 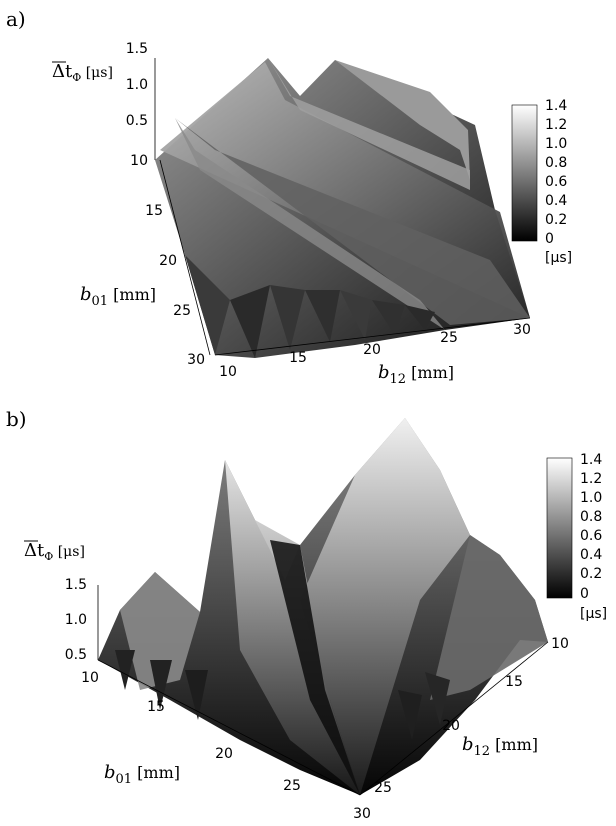 What do you see at coordinates (556, 144) in the screenshot?
I see `panel-a-cb-tick: 1.0` at bounding box center [556, 144].